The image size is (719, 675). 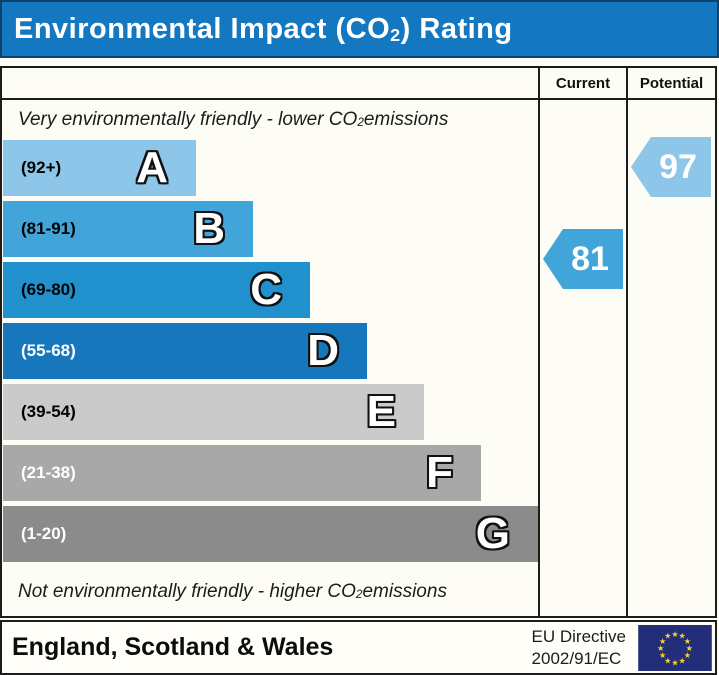 I want to click on potential-rating-arrow: 97, so click(x=671, y=167).